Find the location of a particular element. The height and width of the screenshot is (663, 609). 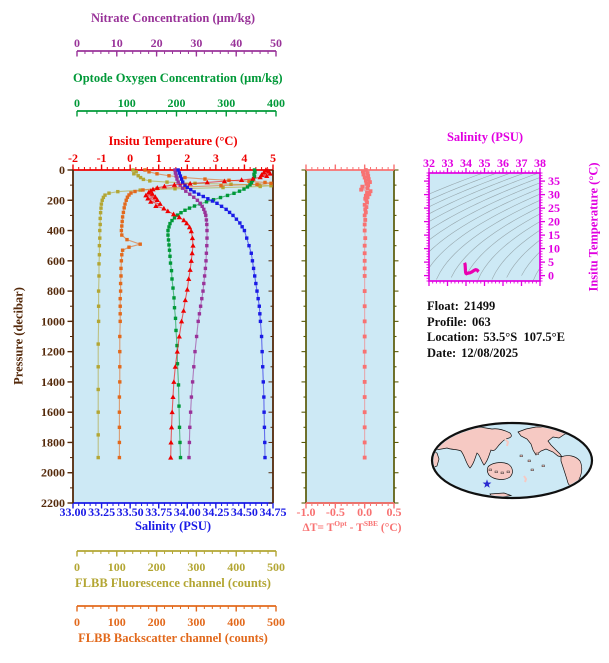

date-value: 12/08/2025 is located at coordinates (490, 352).